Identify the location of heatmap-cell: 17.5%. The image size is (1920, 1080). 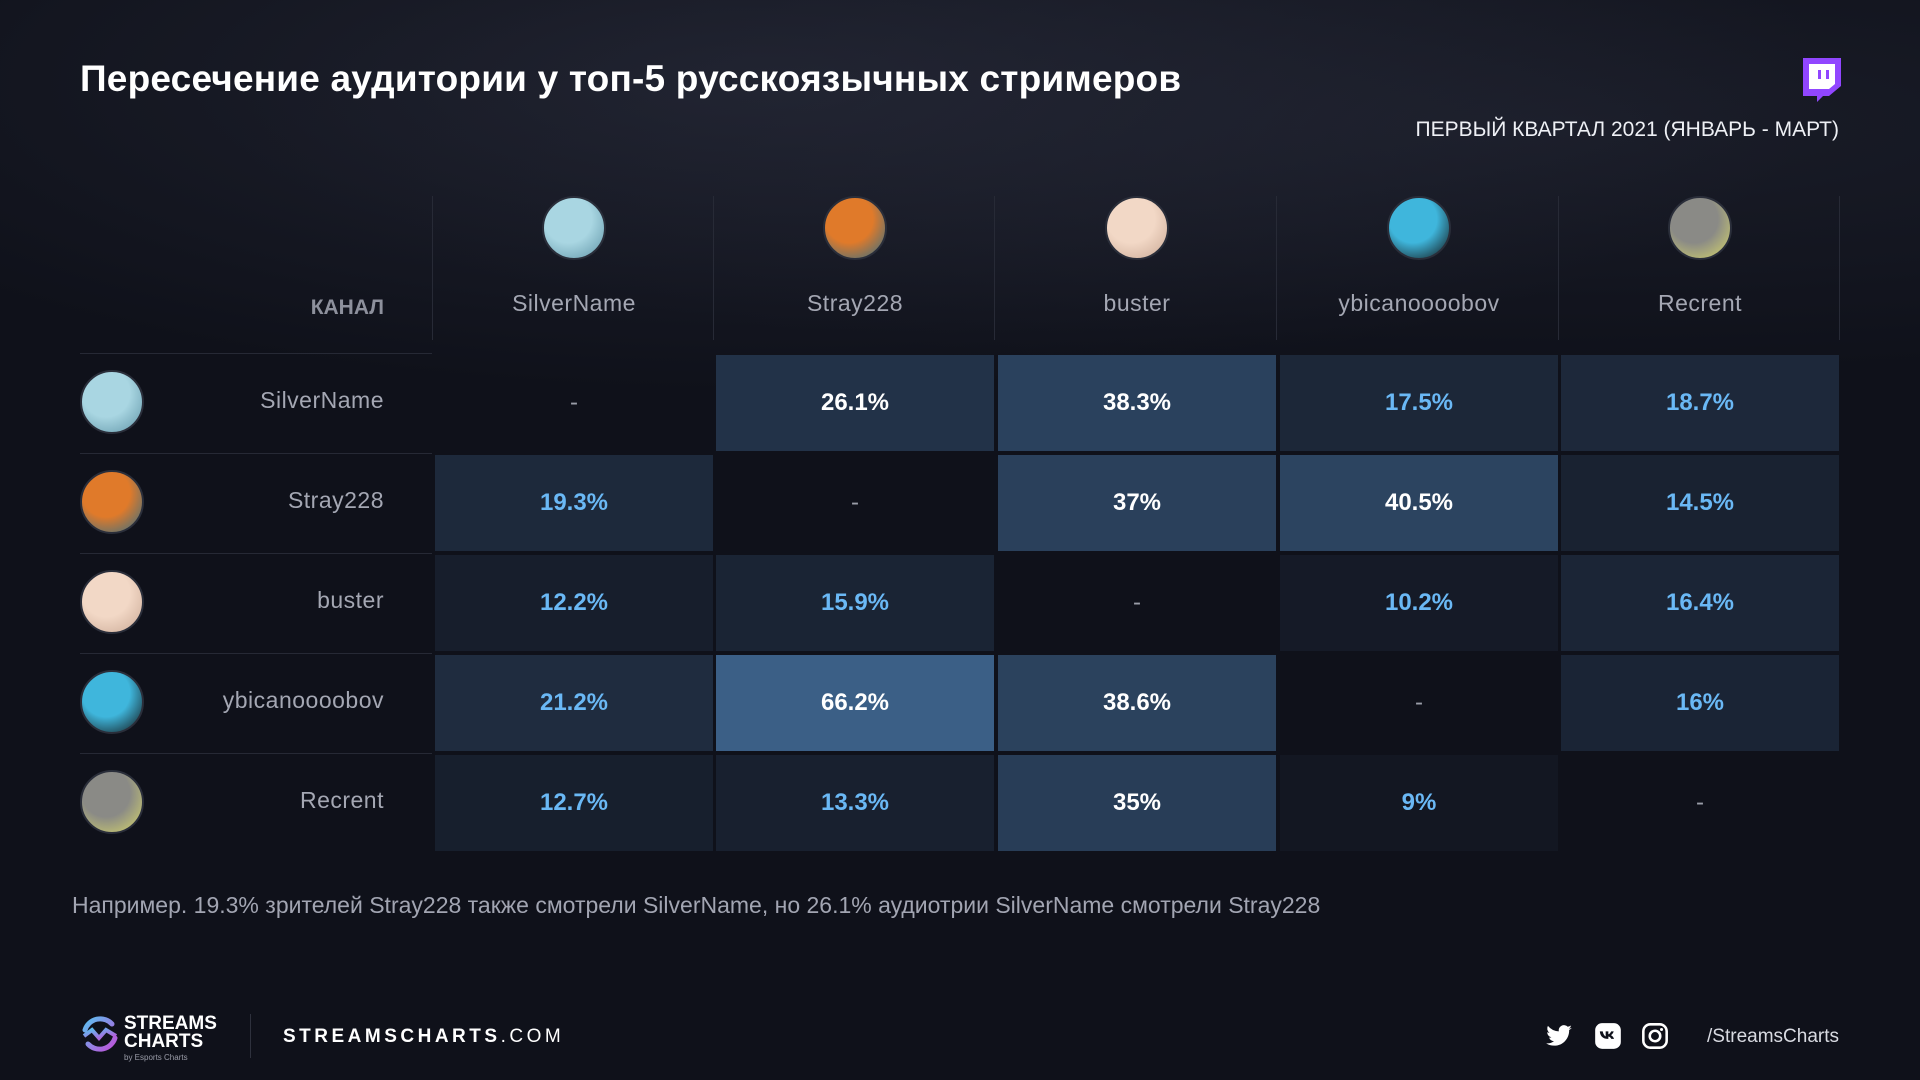
(1419, 403).